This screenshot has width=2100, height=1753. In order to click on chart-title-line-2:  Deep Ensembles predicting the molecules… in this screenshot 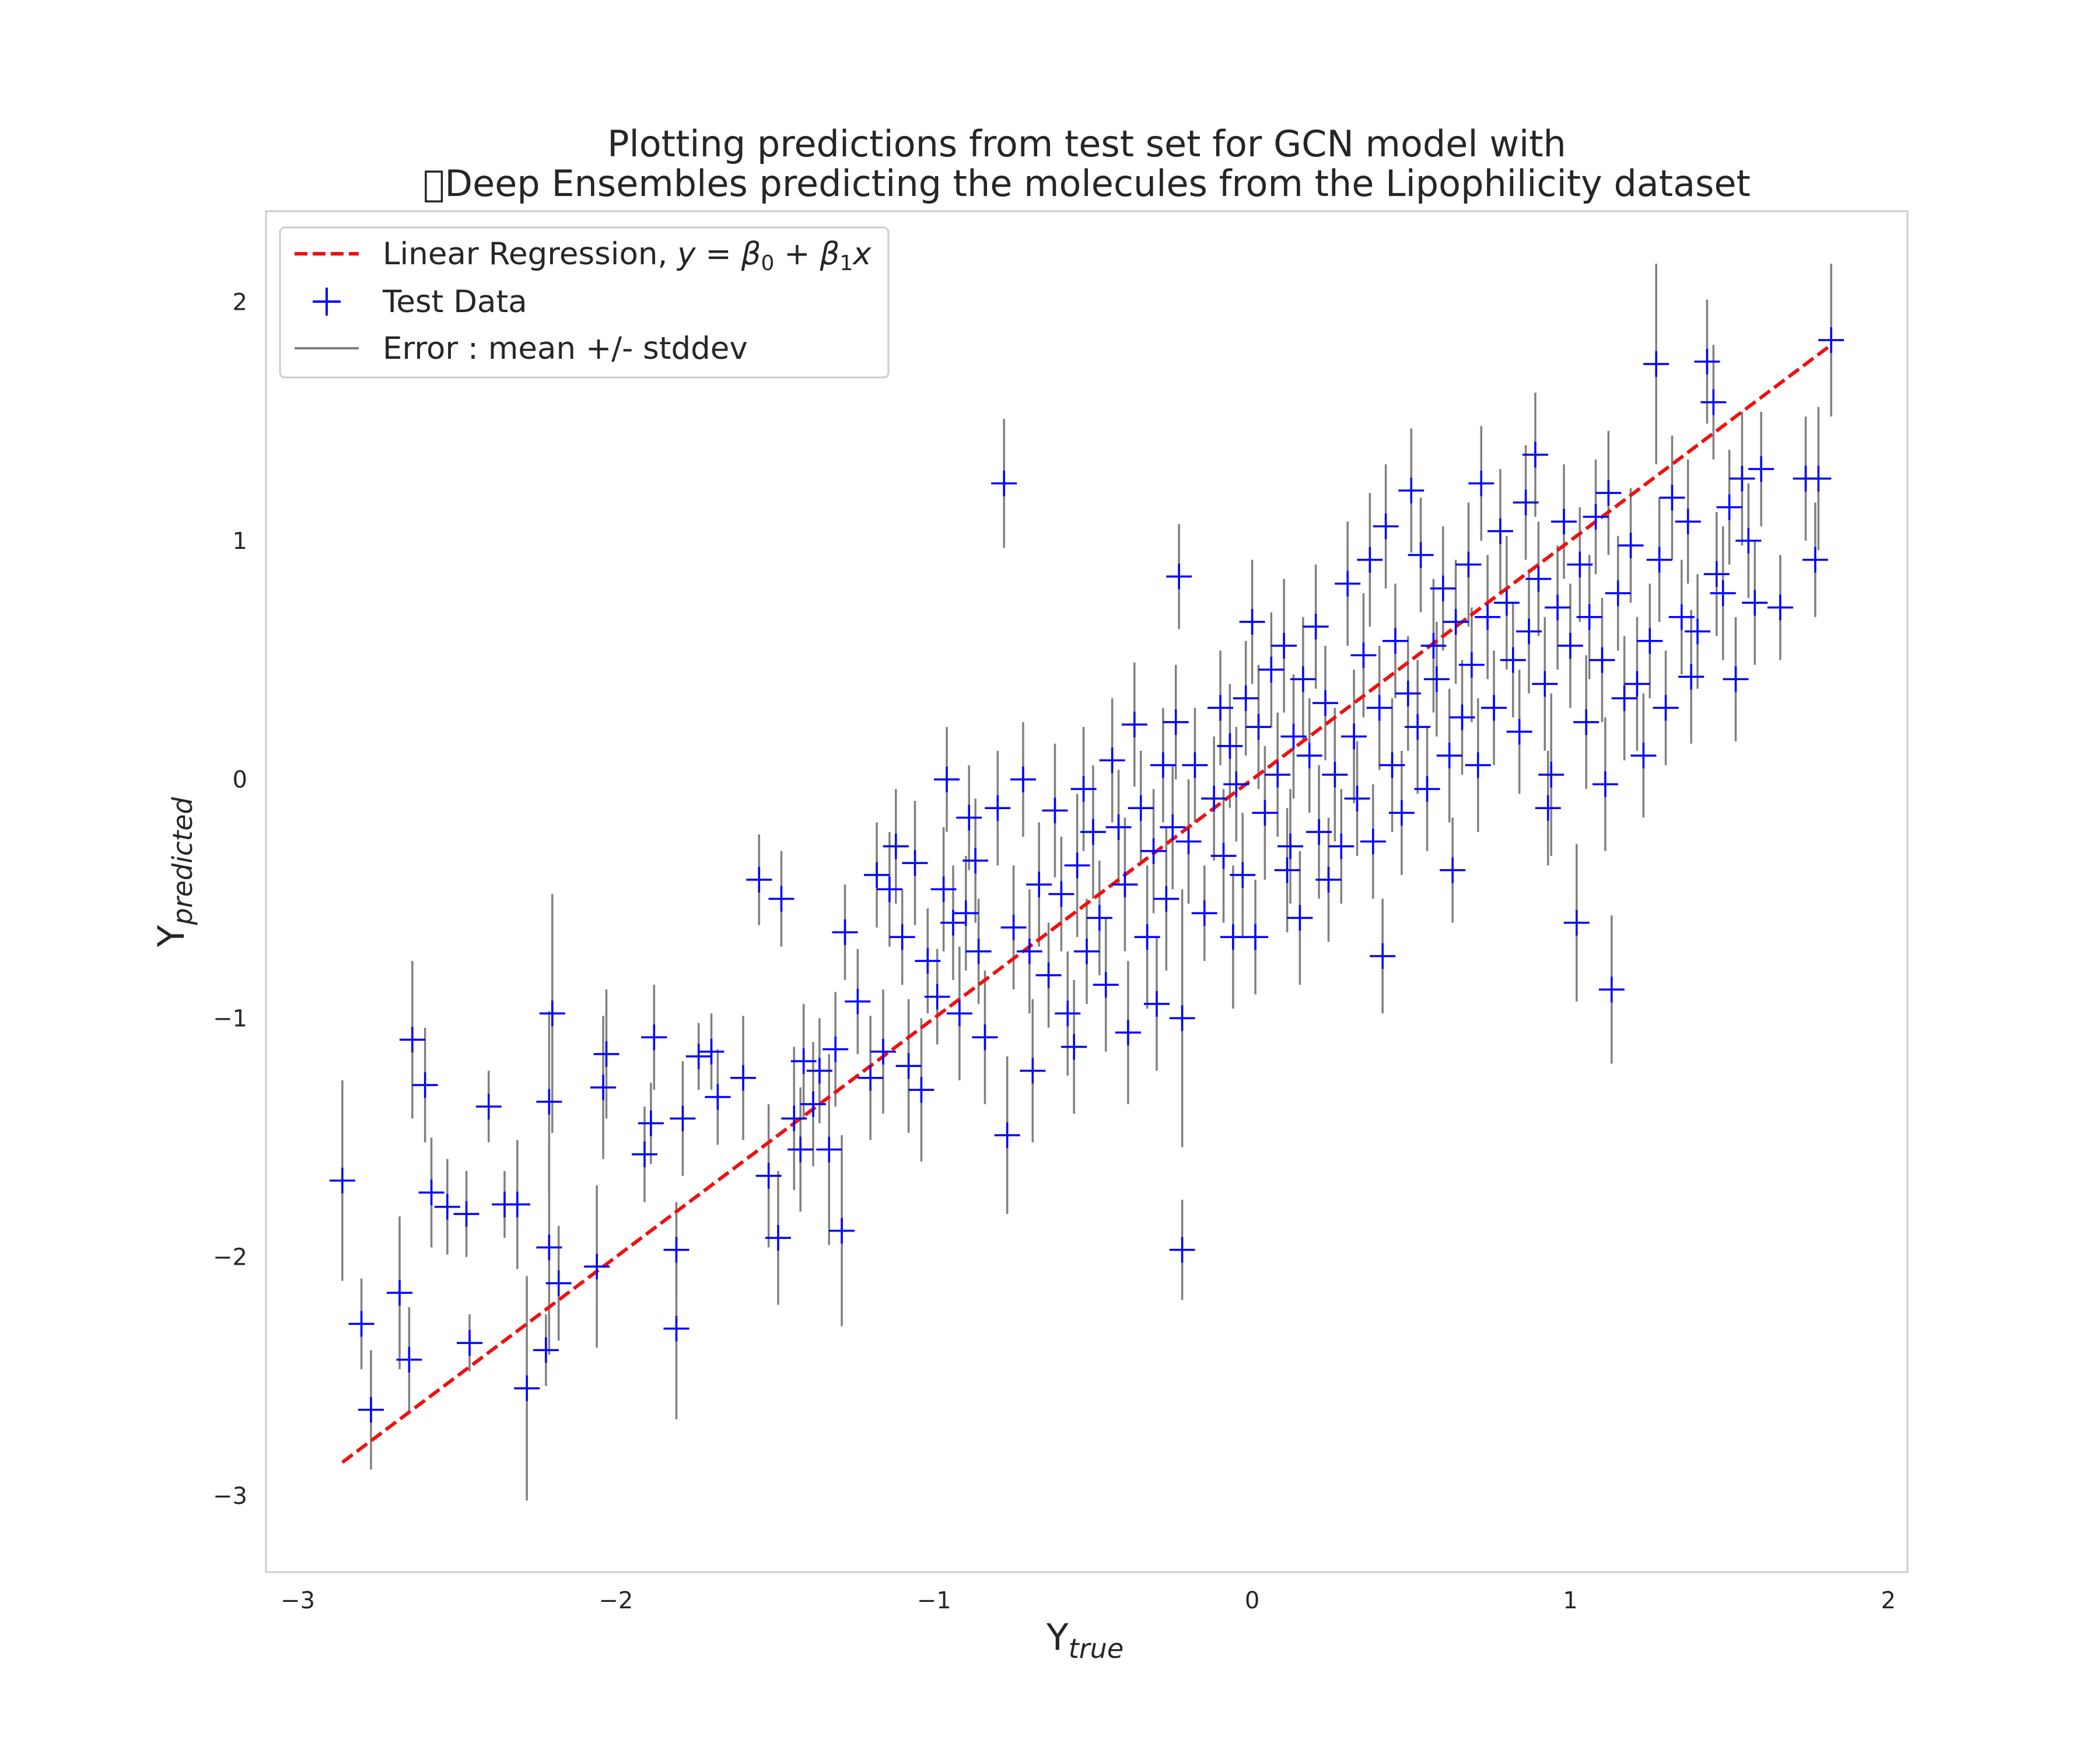, I will do `click(1087, 183)`.